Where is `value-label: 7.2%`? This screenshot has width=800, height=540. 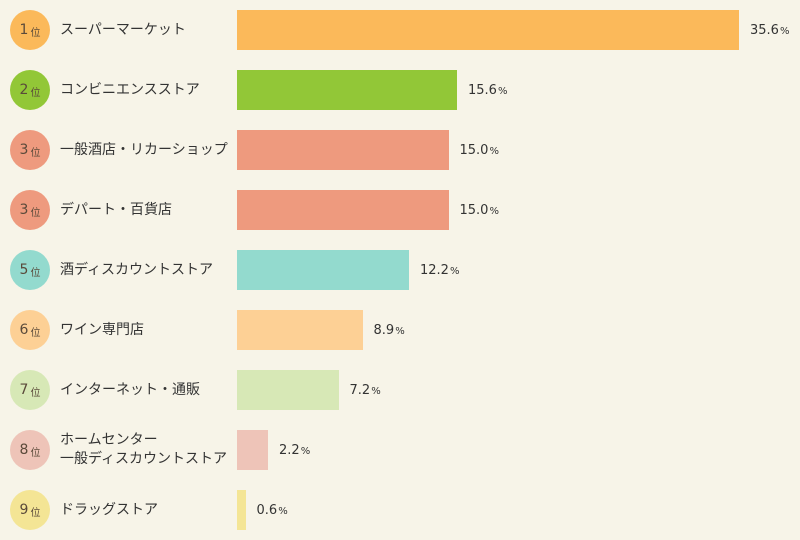 value-label: 7.2% is located at coordinates (365, 390).